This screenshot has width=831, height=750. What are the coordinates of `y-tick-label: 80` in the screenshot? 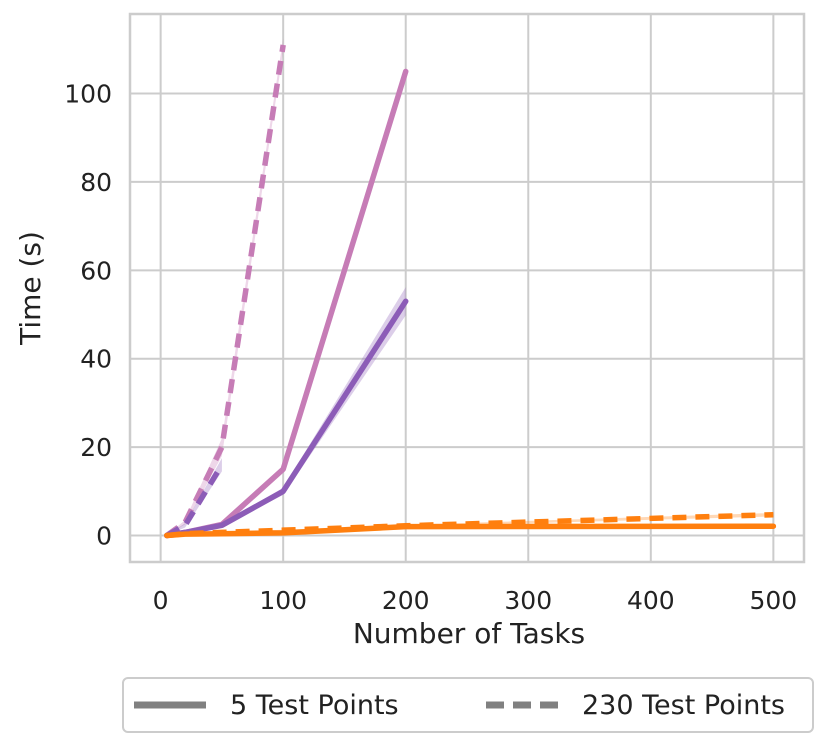 It's located at (96, 182).